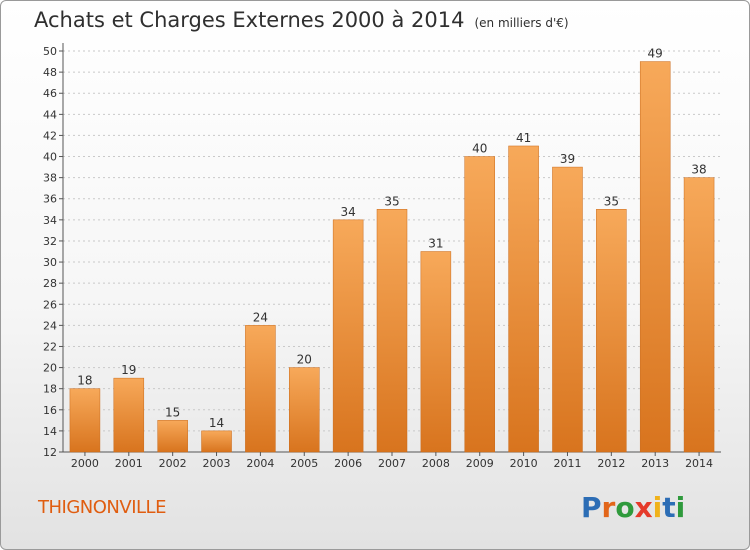 Image resolution: width=750 pixels, height=550 pixels. I want to click on x-tick-label-2006: 2006, so click(348, 463).